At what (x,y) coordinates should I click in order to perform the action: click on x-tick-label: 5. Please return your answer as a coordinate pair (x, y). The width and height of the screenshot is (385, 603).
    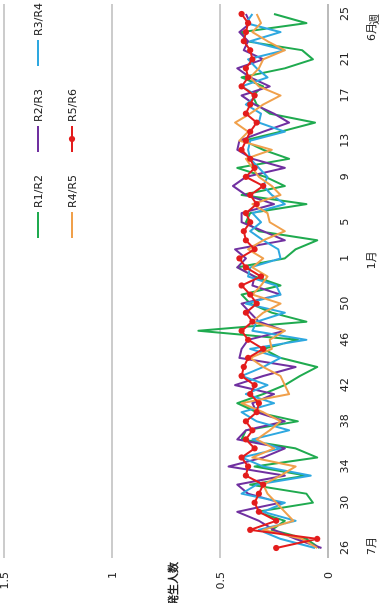
    Looking at the image, I should click on (344, 222).